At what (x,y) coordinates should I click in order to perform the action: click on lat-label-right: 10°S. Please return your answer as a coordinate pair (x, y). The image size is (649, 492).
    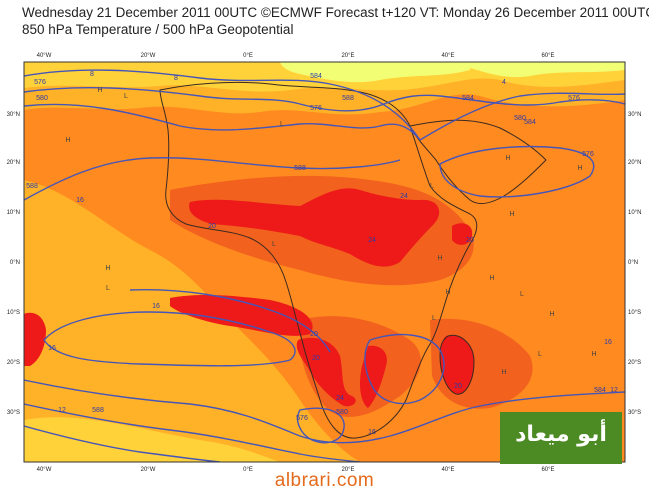
    Looking at the image, I should click on (634, 313).